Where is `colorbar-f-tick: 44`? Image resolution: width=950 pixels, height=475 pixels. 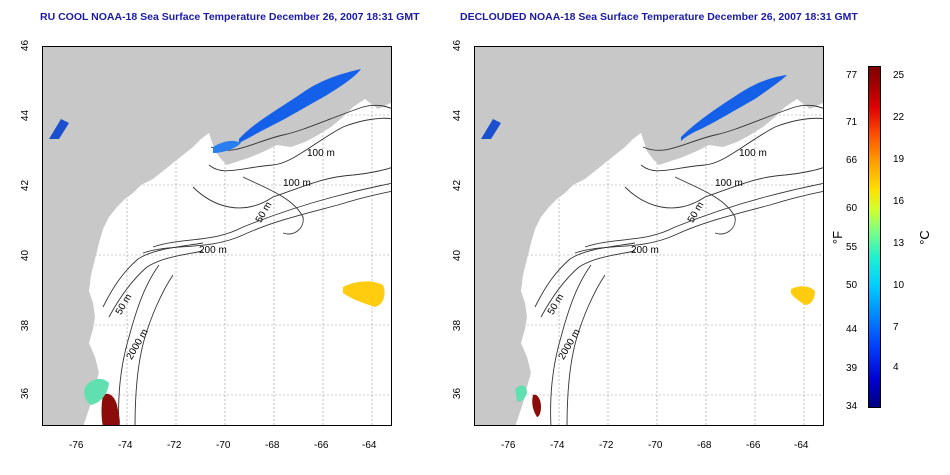
colorbar-f-tick: 44 is located at coordinates (852, 329).